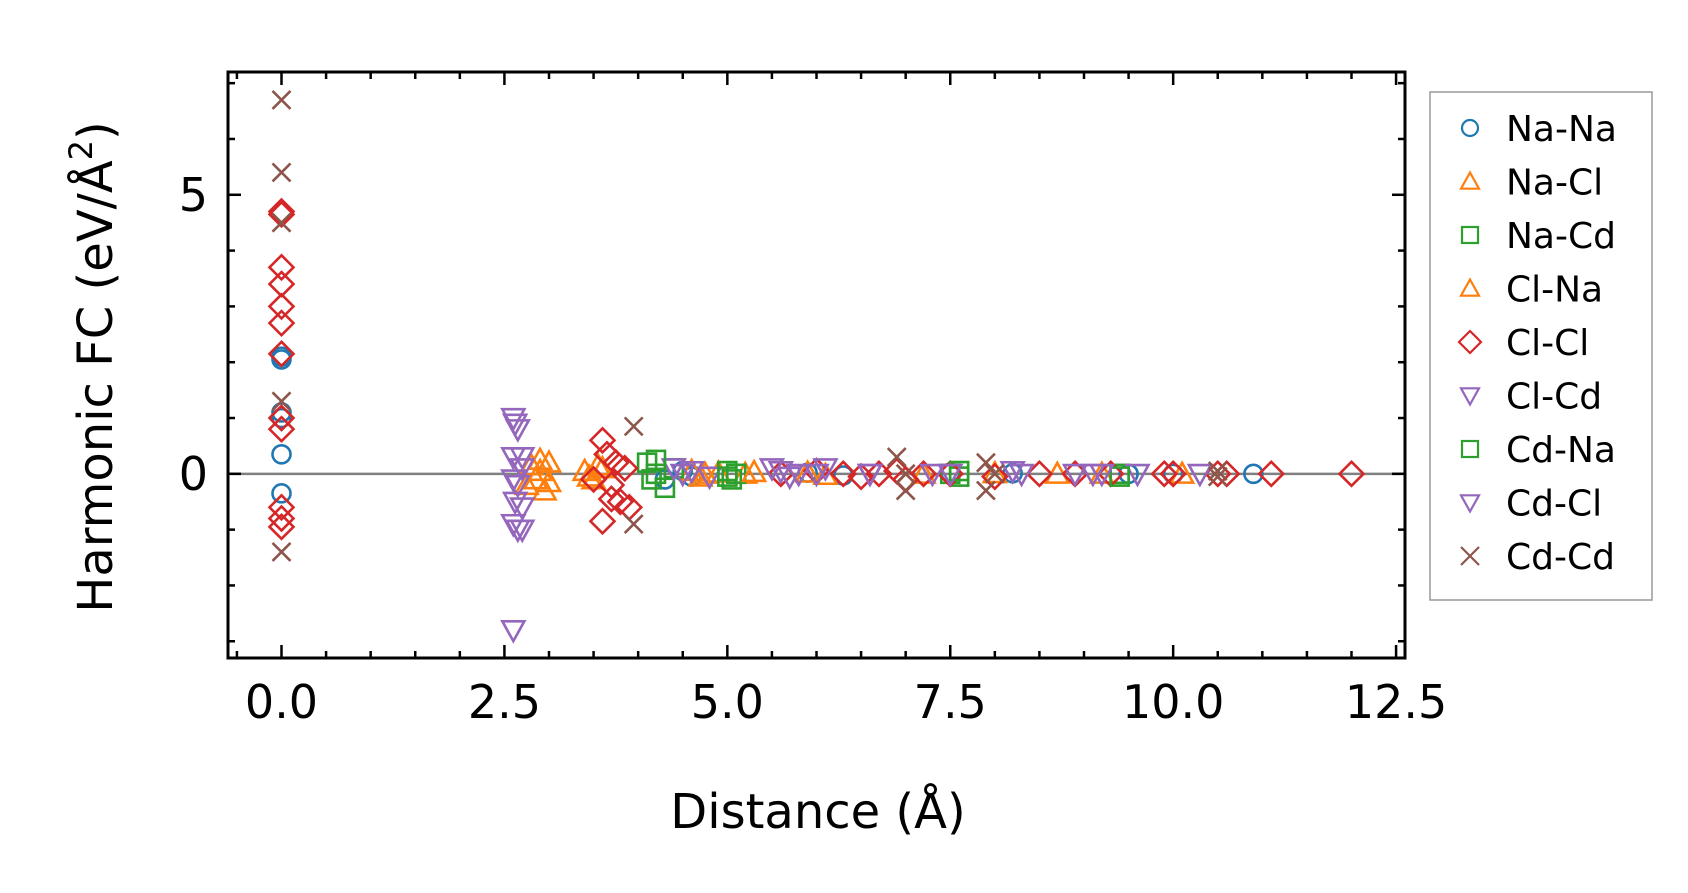 This screenshot has height=893, width=1688. What do you see at coordinates (193, 474) in the screenshot?
I see `y-tick-label: 0` at bounding box center [193, 474].